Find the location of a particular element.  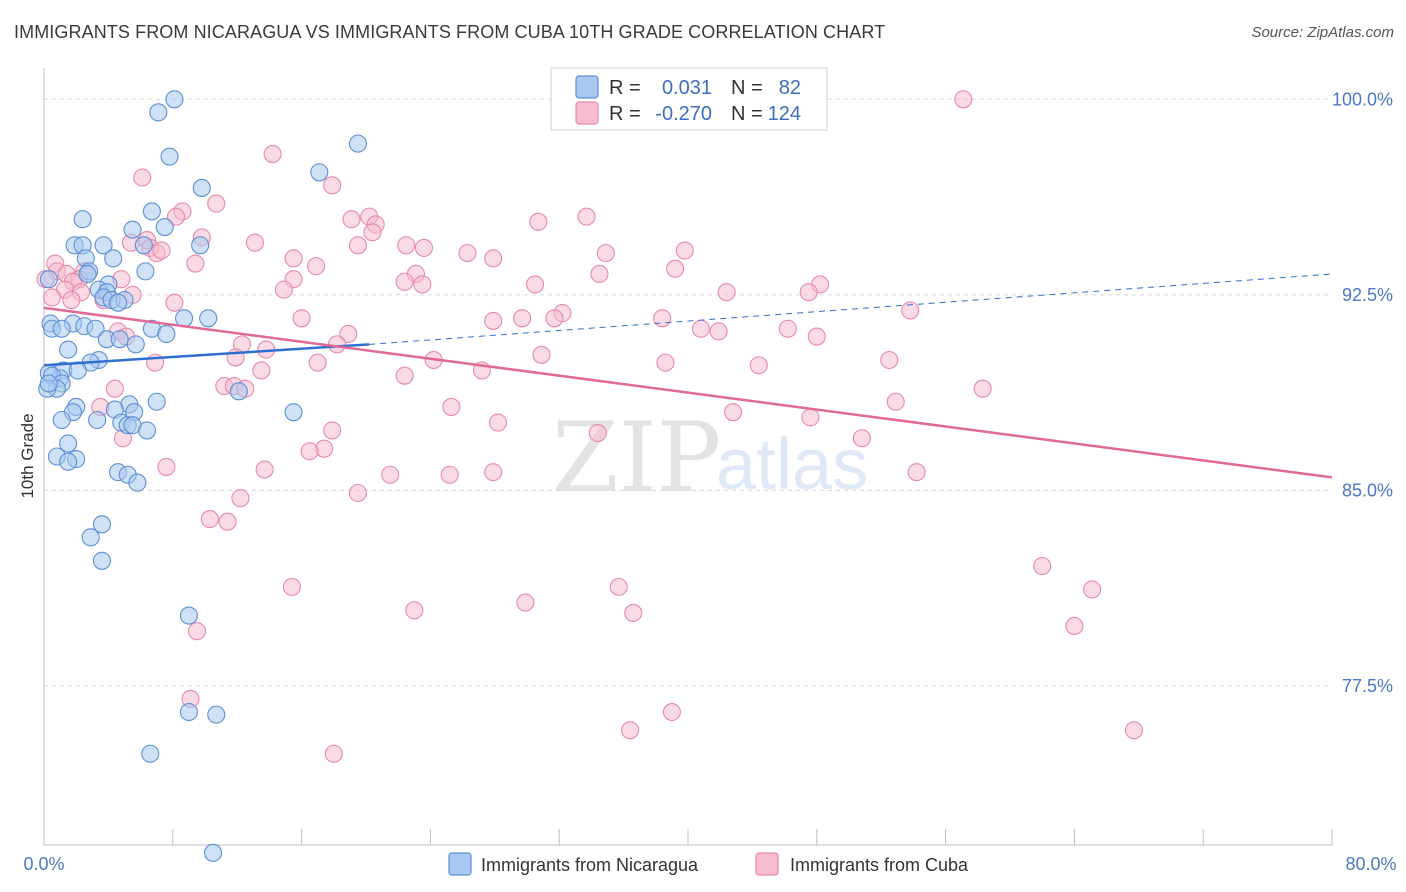

stats-n-value-nicaragua: 82 is located at coordinates (790, 88).